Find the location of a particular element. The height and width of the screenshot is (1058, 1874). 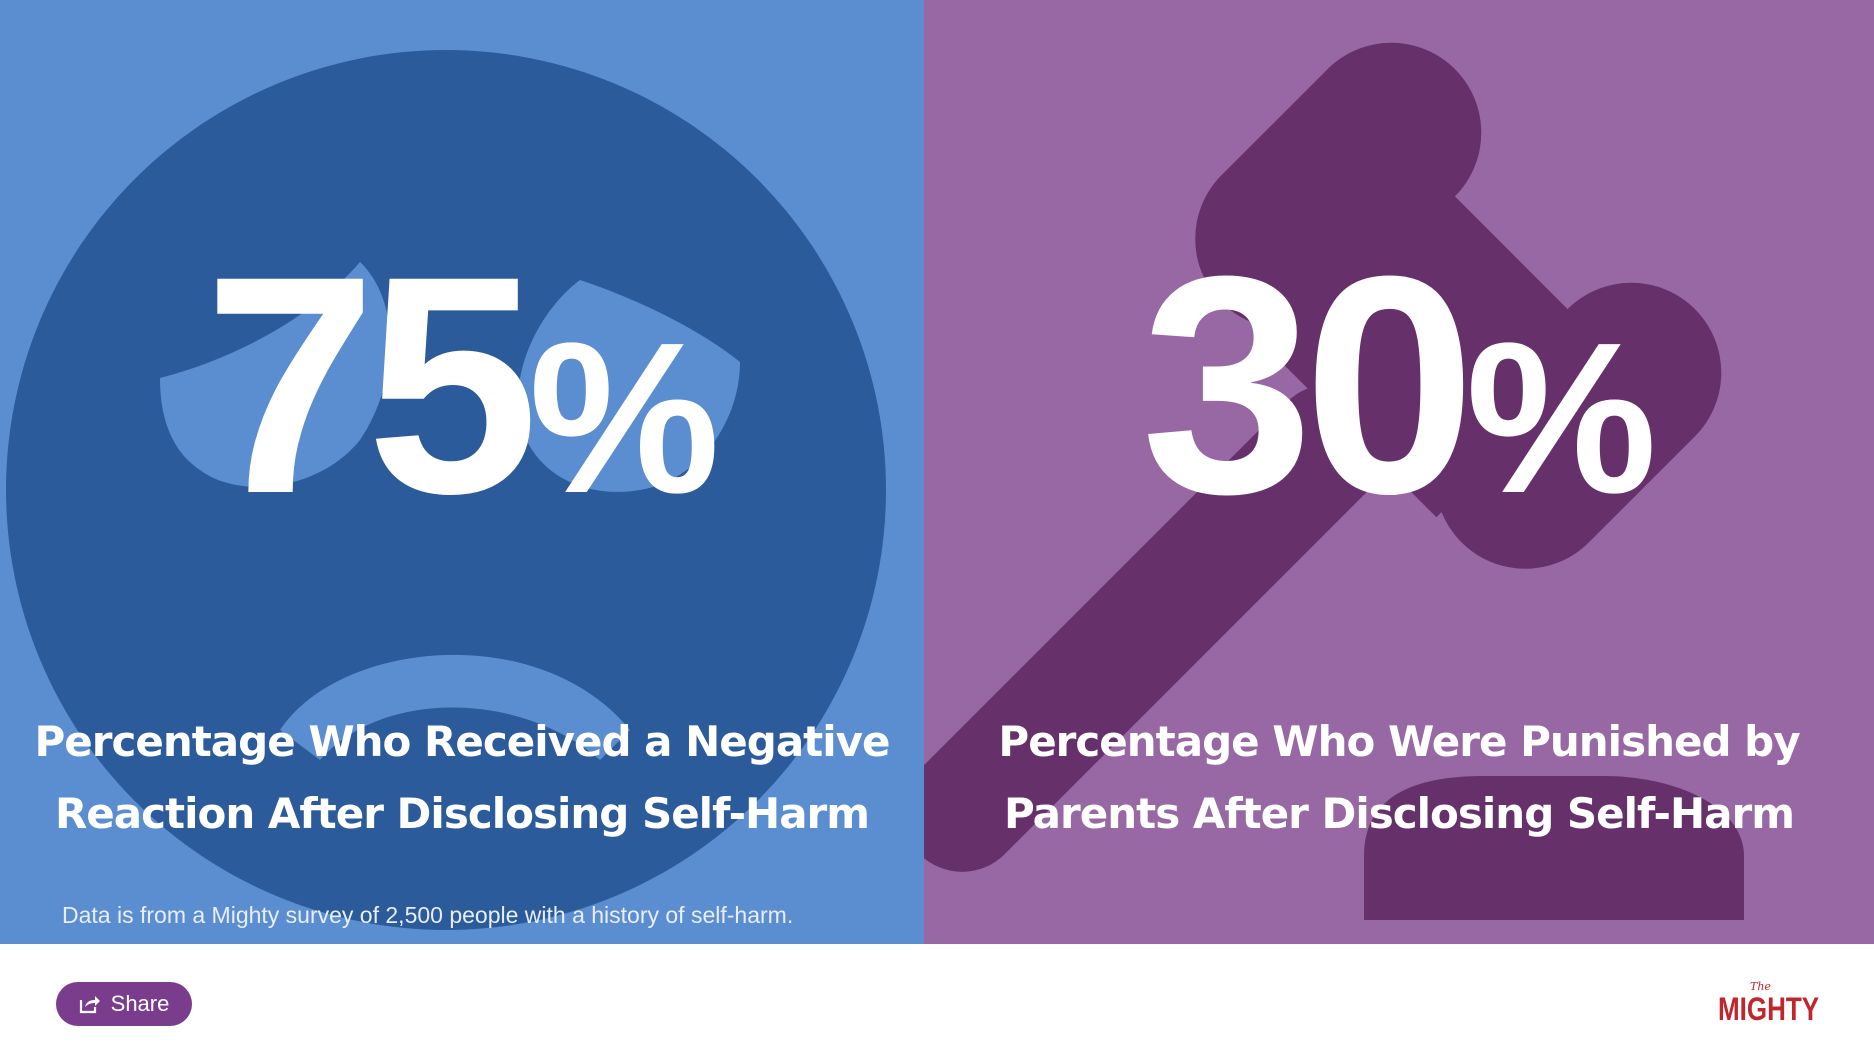

the-mighty-logo: The MIGHTY is located at coordinates (1768, 1005).